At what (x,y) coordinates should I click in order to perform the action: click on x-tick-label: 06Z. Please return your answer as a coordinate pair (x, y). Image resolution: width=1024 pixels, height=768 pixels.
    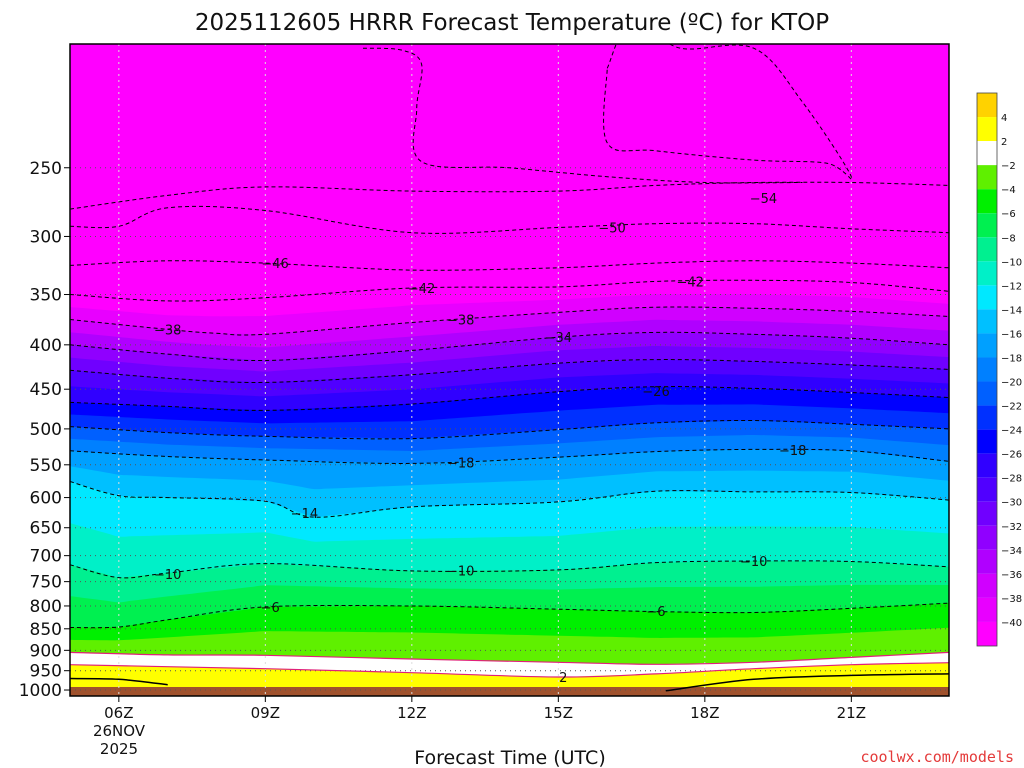
    Looking at the image, I should click on (118, 713).